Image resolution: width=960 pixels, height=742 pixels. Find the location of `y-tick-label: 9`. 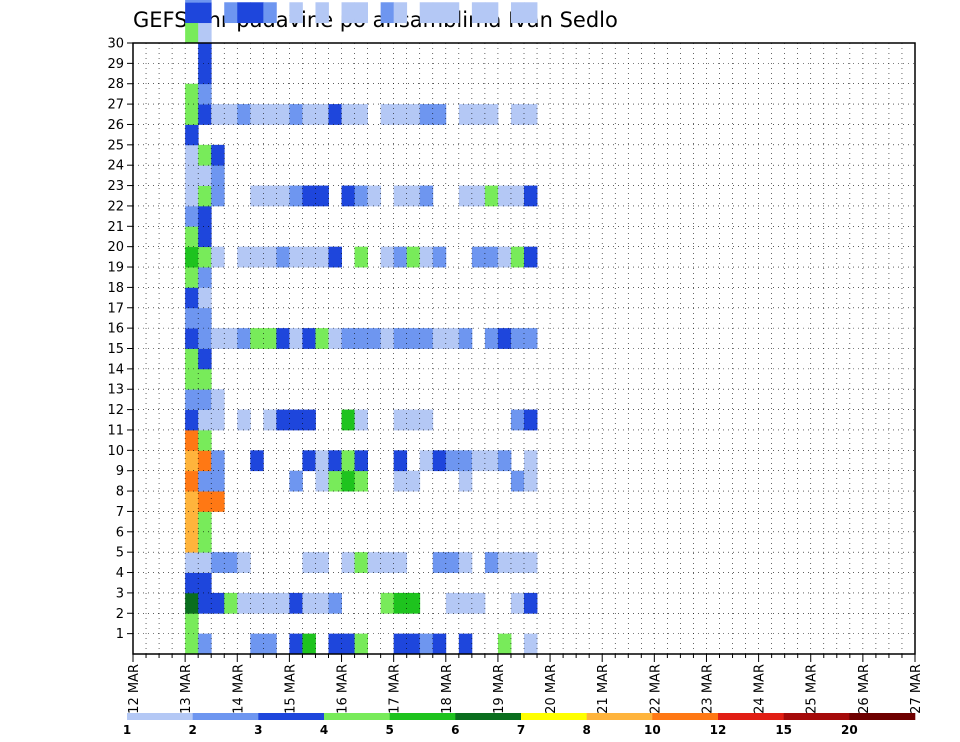

y-tick-label: 9 is located at coordinates (120, 471).